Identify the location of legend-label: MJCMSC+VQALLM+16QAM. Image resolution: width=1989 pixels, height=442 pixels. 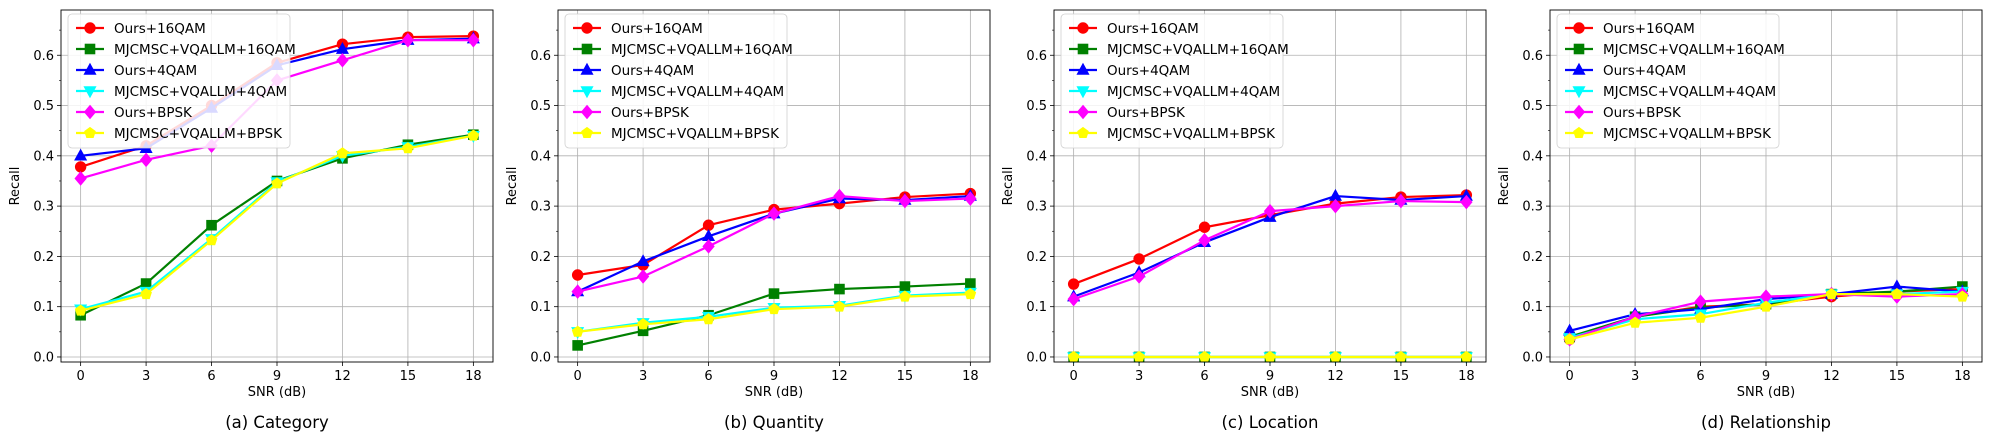
(702, 50).